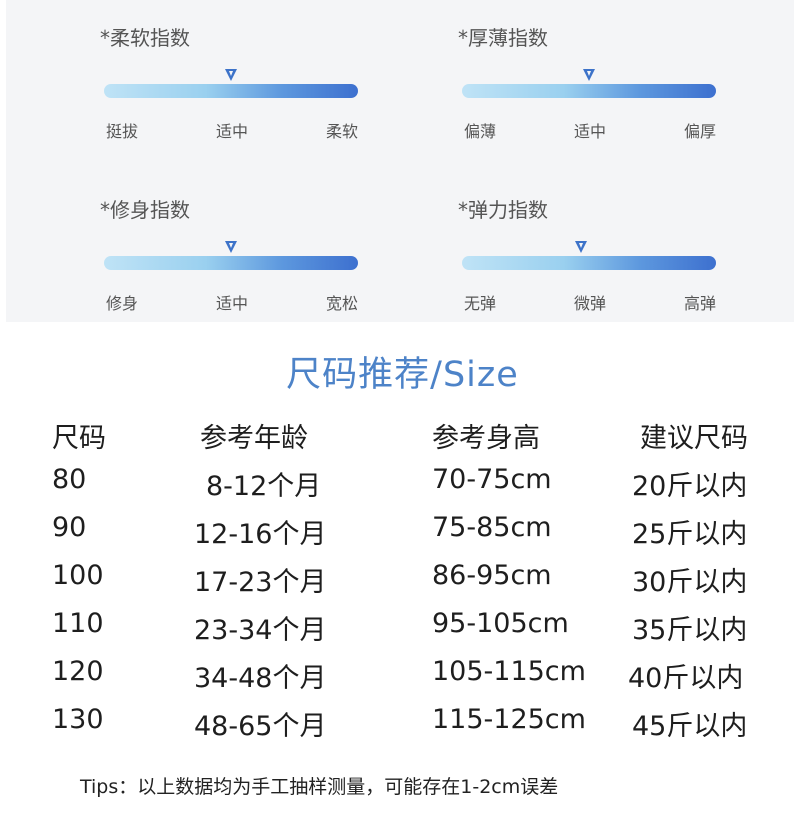 This screenshot has height=831, width=805. Describe the element at coordinates (492, 527) in the screenshot. I see `table-cell-height: 75-85cm` at that location.